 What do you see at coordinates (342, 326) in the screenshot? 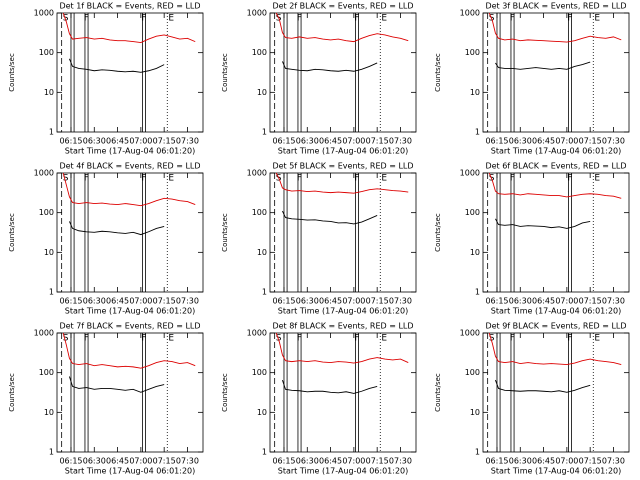
I see `chart-title: Det 8f BLACK = Events, RED = LLD` at bounding box center [342, 326].